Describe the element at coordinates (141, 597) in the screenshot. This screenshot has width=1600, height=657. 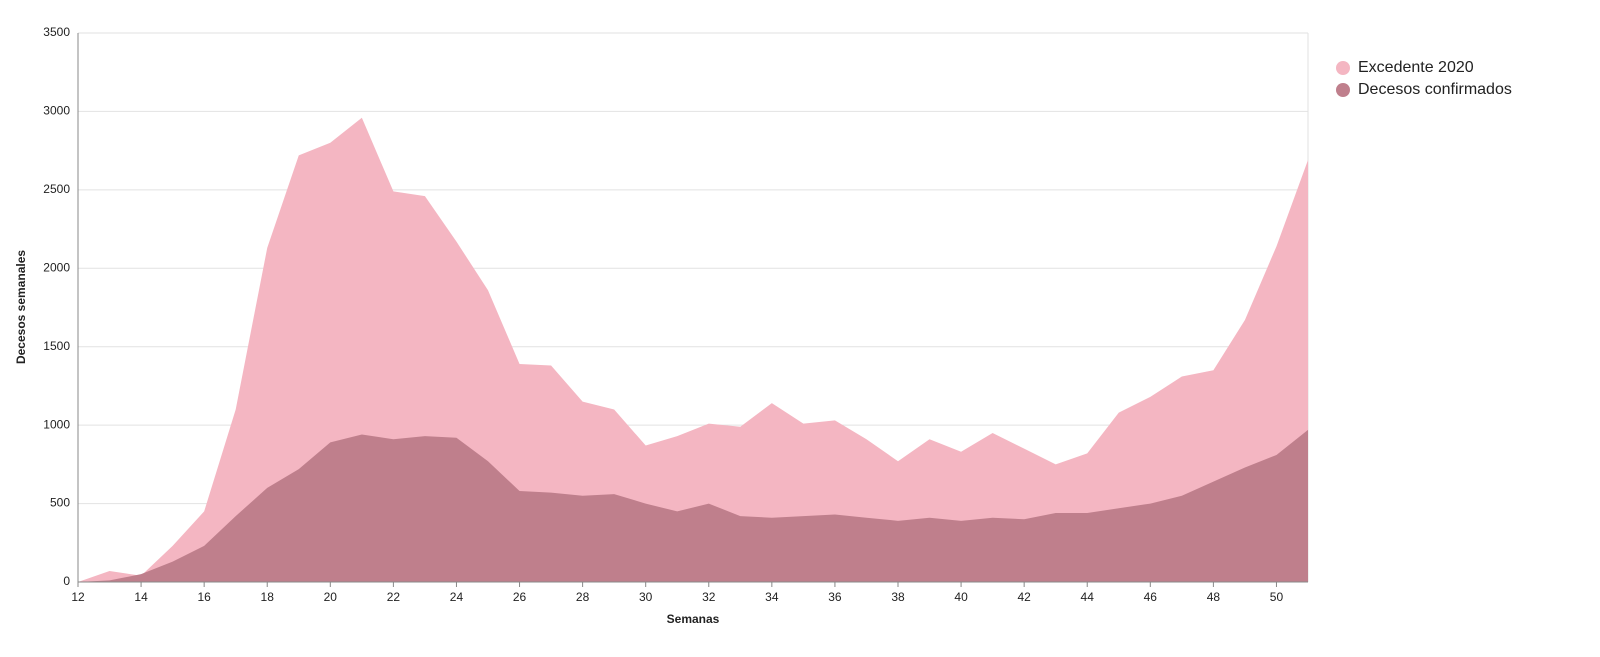
I see `x-tick-label: 14` at that location.